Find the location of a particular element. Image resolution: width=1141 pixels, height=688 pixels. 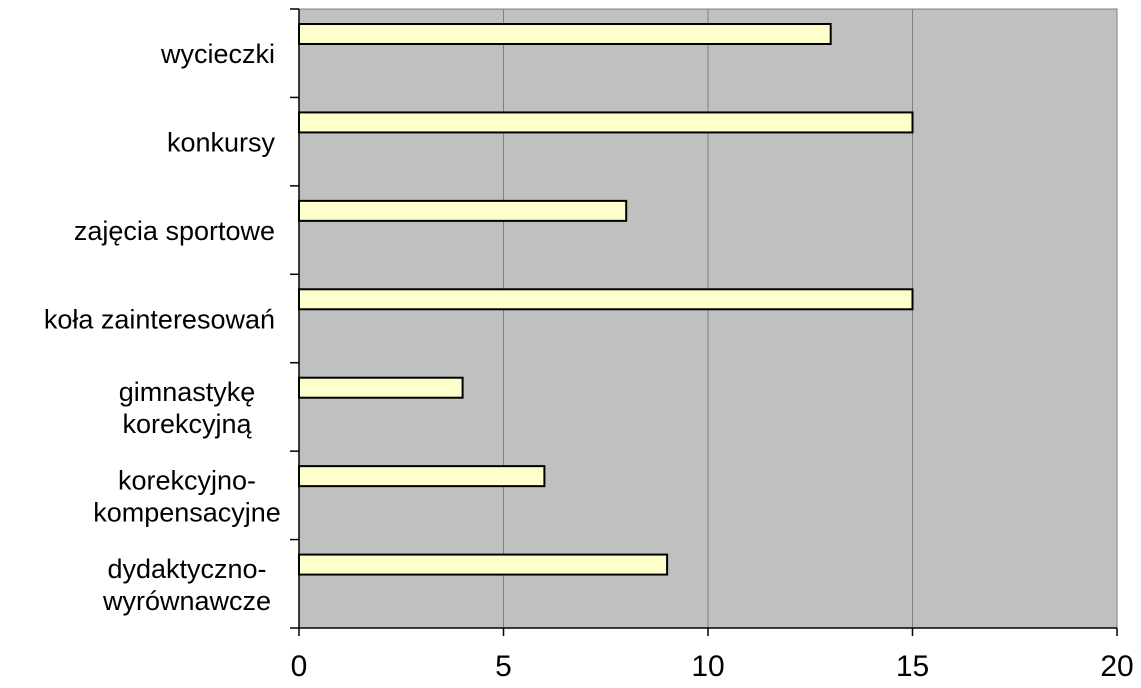

x-tick-label: 20 is located at coordinates (1116, 666).